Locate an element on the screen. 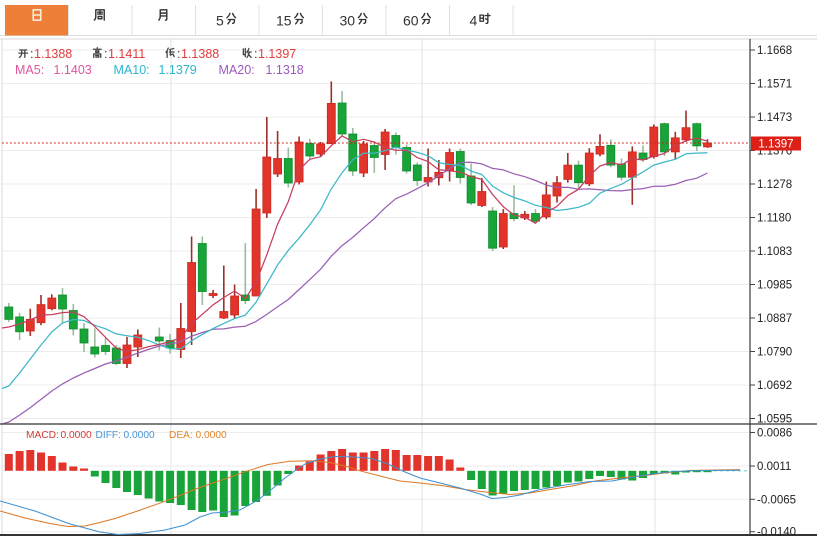  svg-text: MA10: is located at coordinates (132, 70).